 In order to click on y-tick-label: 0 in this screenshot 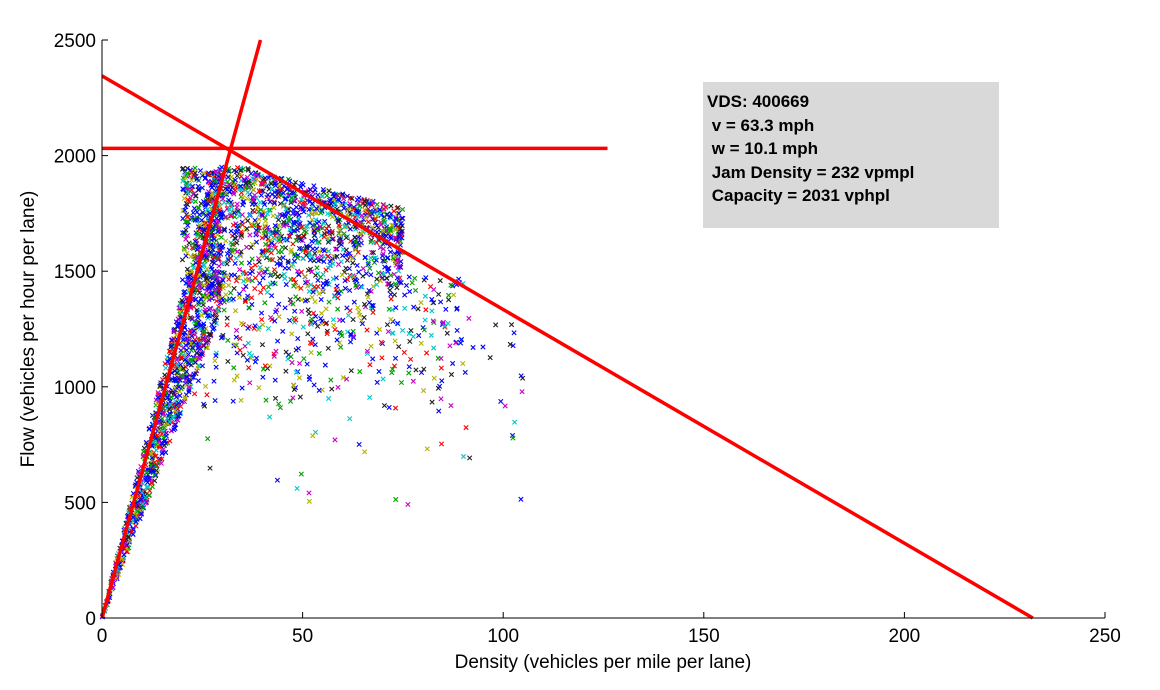, I will do `click(90, 619)`.